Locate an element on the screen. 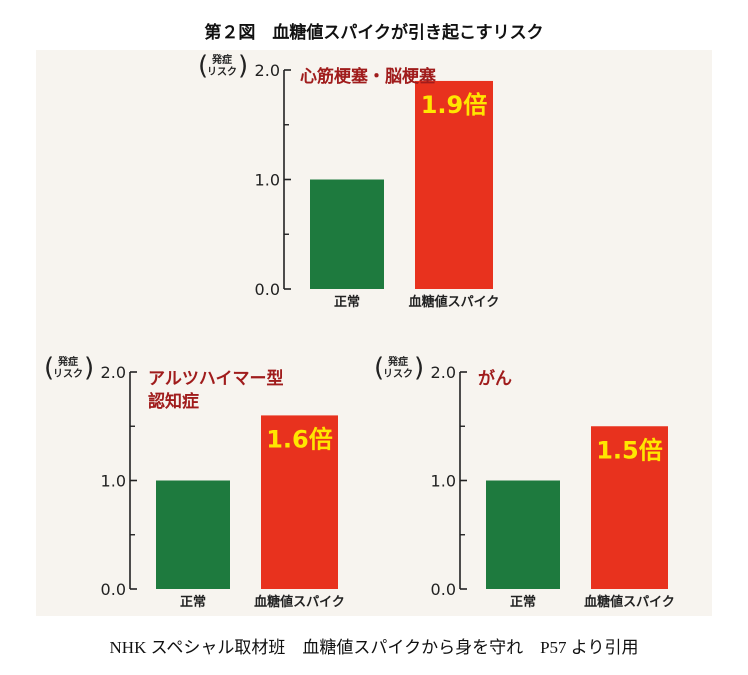  figure-title: 第２図 血糖値スパイクが引き起こすリスク is located at coordinates (374, 33).